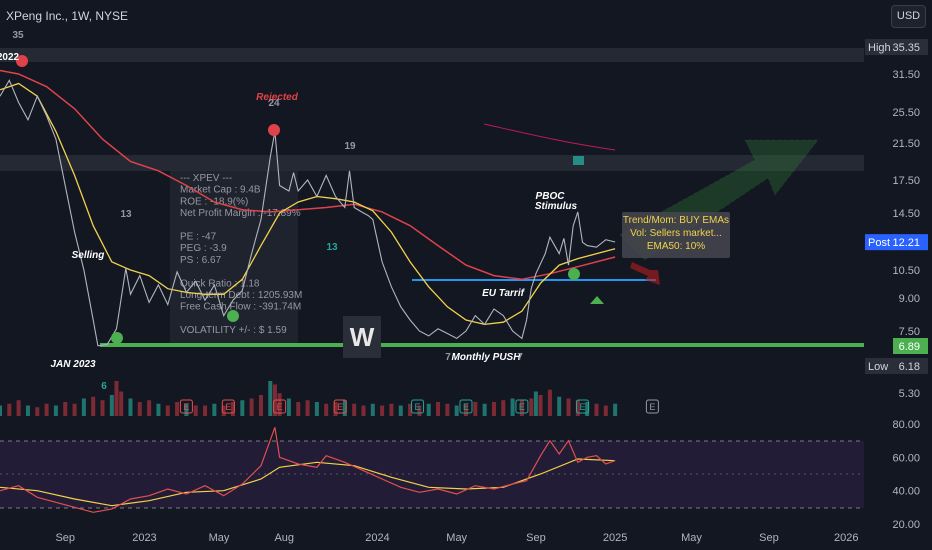  What do you see at coordinates (691, 538) in the screenshot?
I see `time-tick: May` at bounding box center [691, 538].